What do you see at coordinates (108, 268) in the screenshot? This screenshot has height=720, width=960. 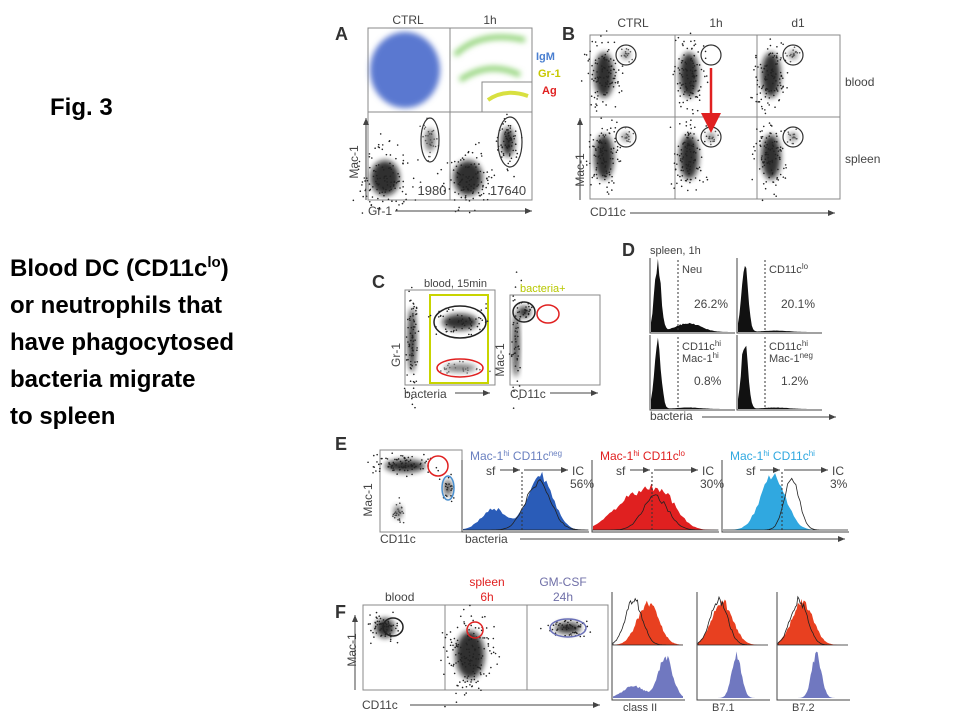 I see `caption-text: Blood DC (CD11c` at bounding box center [108, 268].